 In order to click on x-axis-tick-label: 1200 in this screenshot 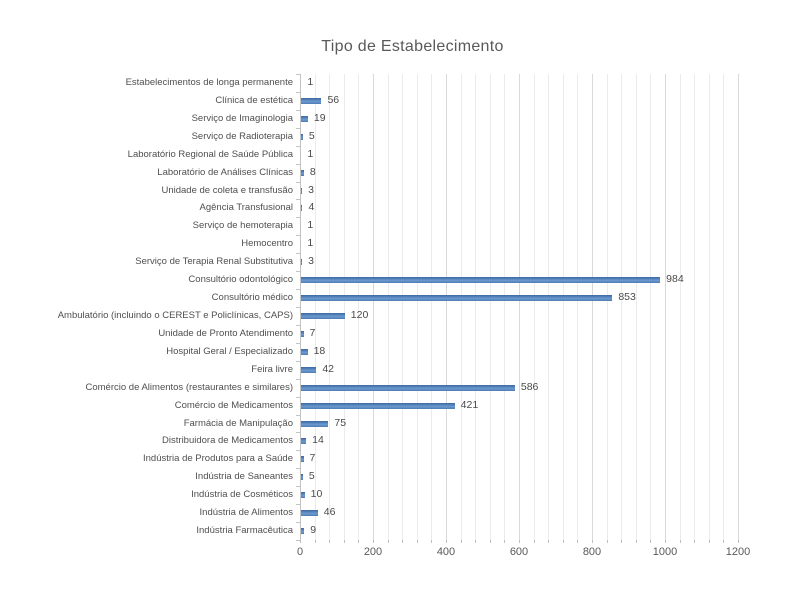, I will do `click(738, 552)`.